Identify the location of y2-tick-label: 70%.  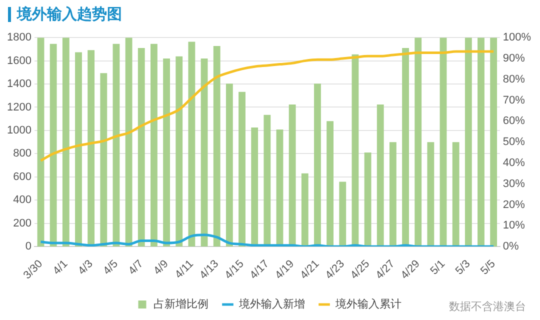
(514, 100).